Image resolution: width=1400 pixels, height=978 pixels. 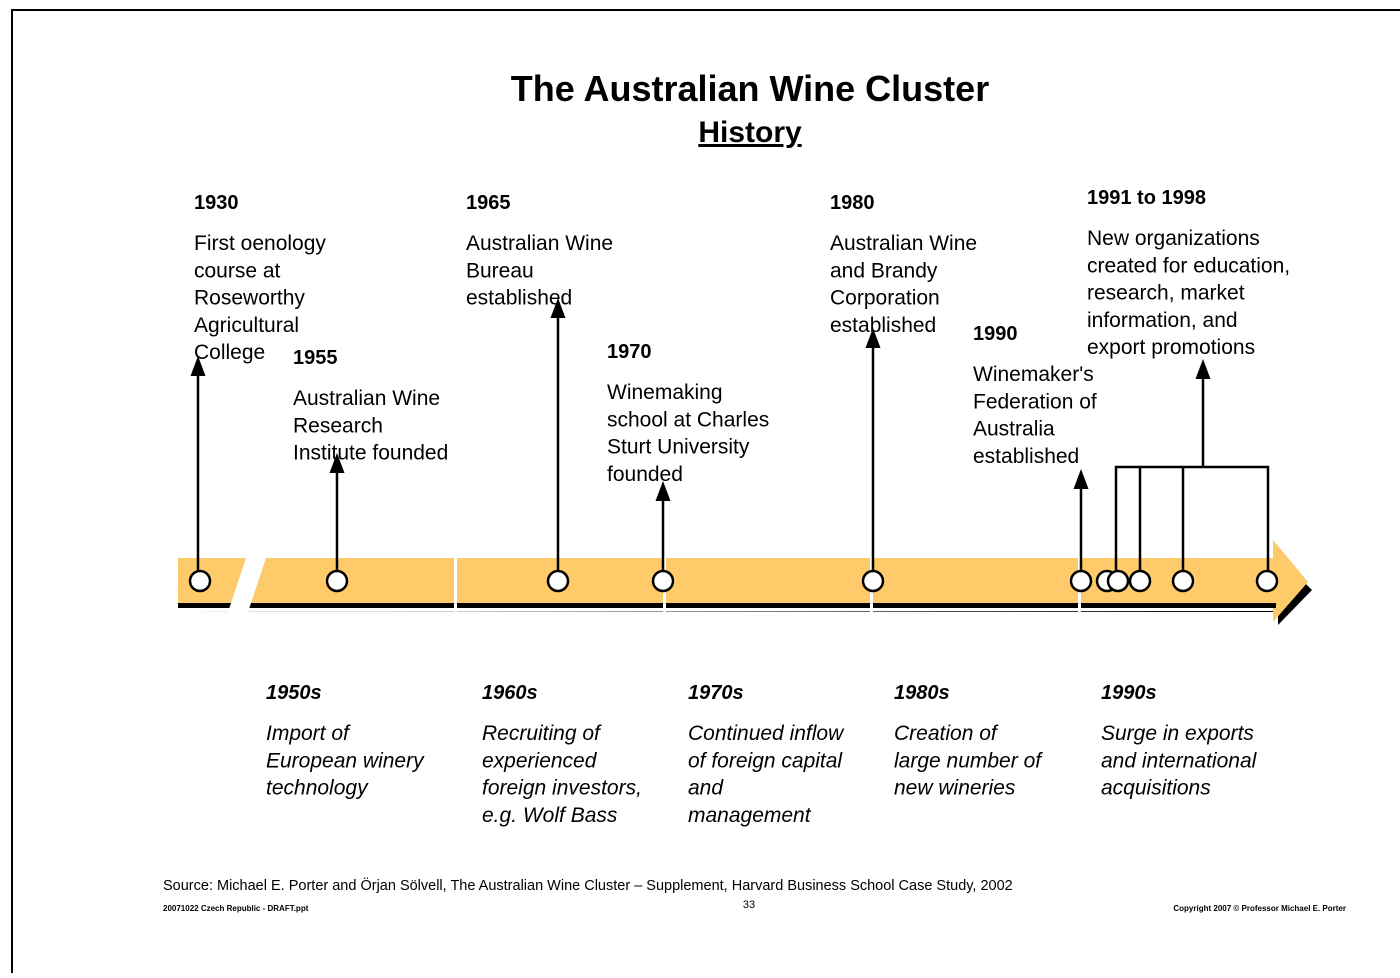 What do you see at coordinates (955, 788) in the screenshot?
I see `decade-text: new wineries` at bounding box center [955, 788].